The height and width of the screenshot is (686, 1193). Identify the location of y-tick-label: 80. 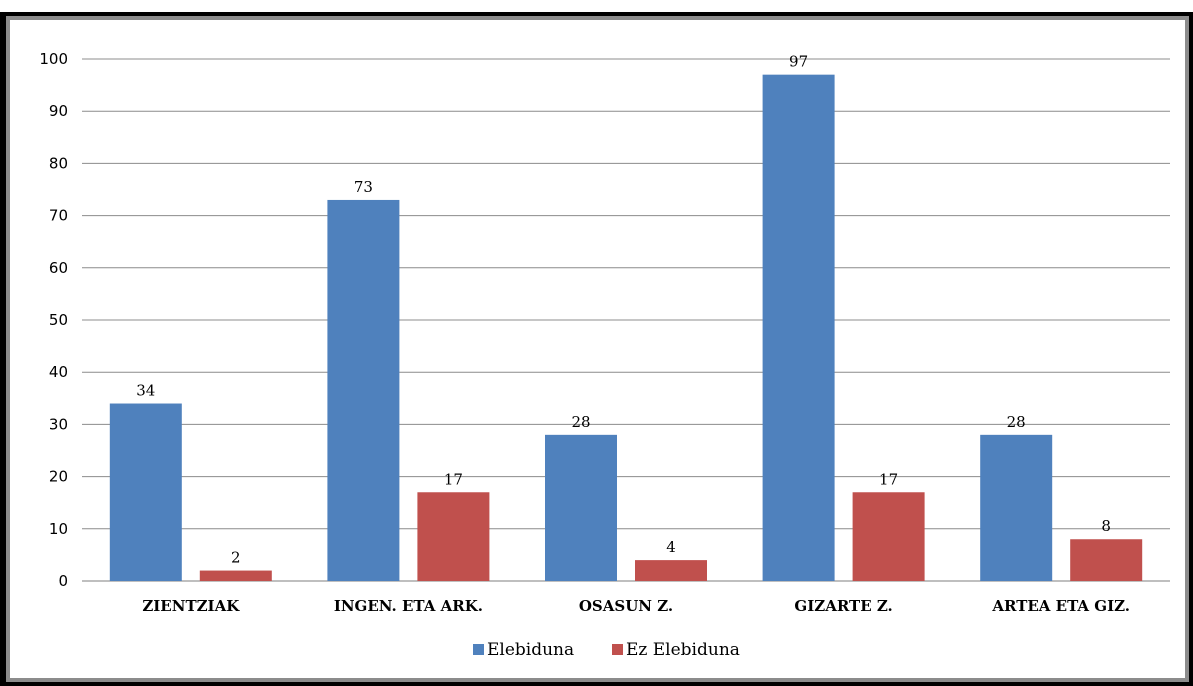
(58, 163).